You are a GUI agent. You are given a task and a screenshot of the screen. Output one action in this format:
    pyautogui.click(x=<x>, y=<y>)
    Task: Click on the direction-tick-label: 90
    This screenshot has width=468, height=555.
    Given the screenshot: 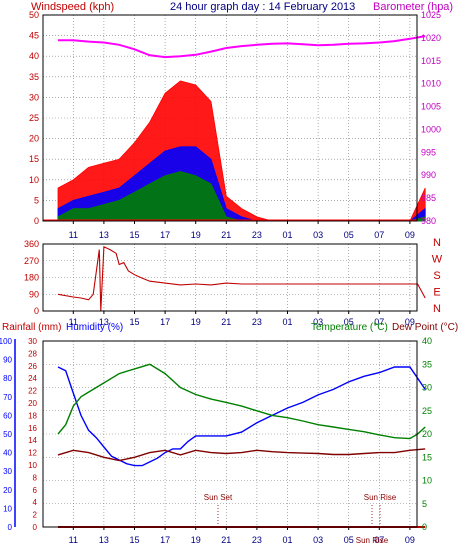 What is the action you would take?
    pyautogui.click(x=34, y=294)
    